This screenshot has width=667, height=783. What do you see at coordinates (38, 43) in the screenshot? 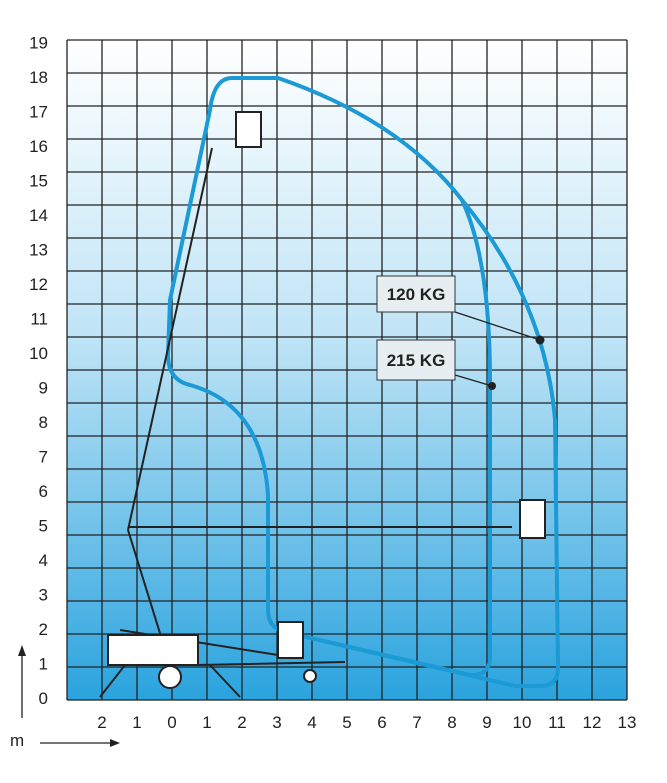
I see `y-tick-label: 19` at bounding box center [38, 43].